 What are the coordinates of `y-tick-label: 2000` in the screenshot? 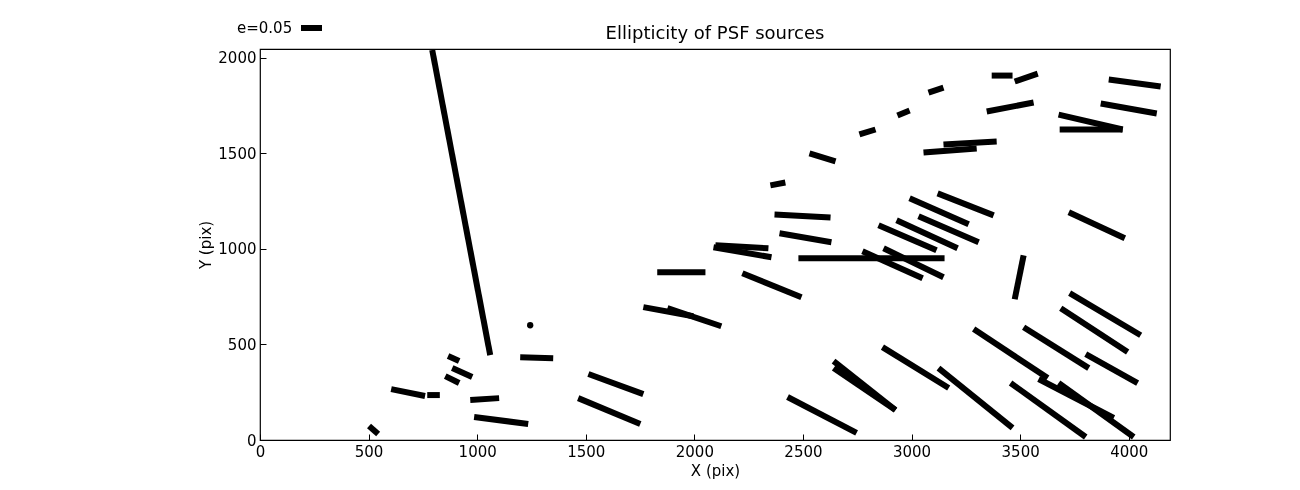 It's located at (237, 58).